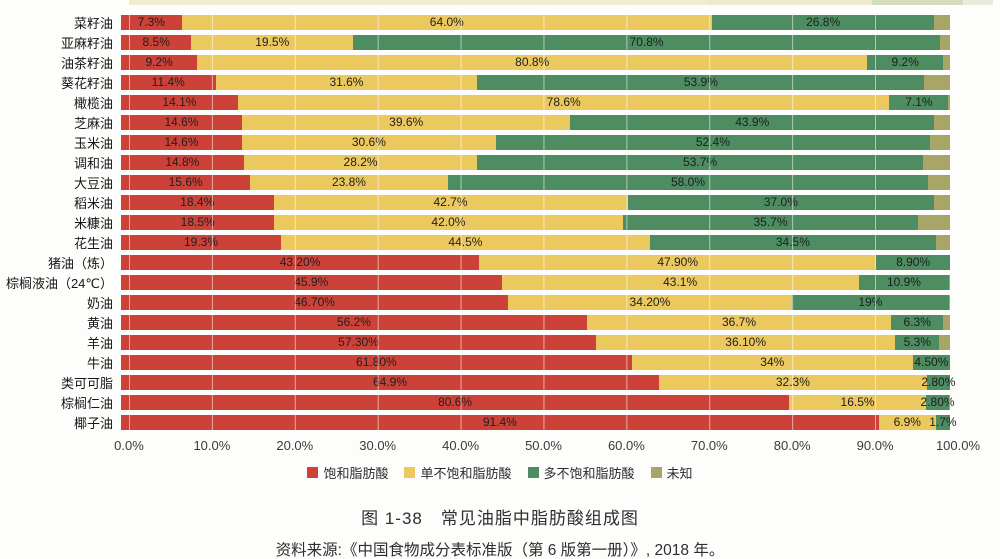 This screenshot has height=559, width=1000. Describe the element at coordinates (86, 383) in the screenshot. I see `y-axis-label: 类可可脂` at that location.